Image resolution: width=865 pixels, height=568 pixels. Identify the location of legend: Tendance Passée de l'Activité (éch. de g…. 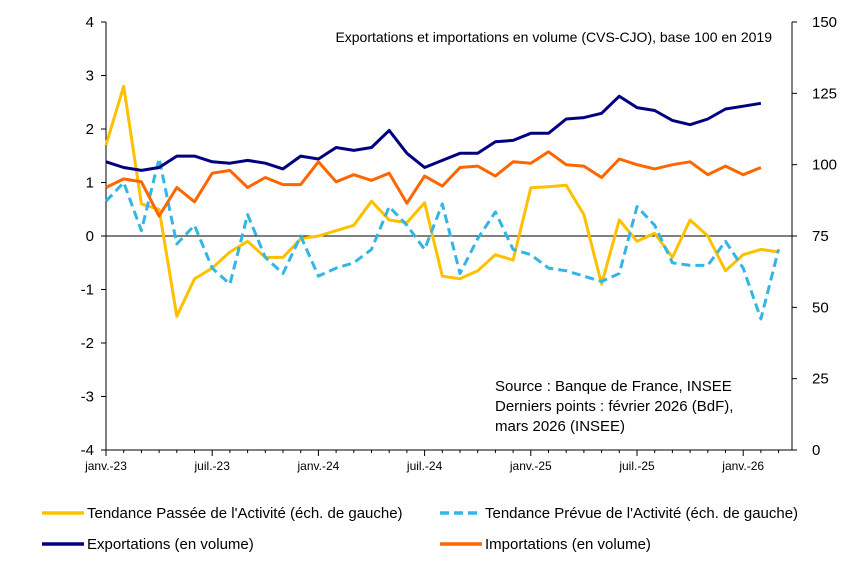
(420, 529).